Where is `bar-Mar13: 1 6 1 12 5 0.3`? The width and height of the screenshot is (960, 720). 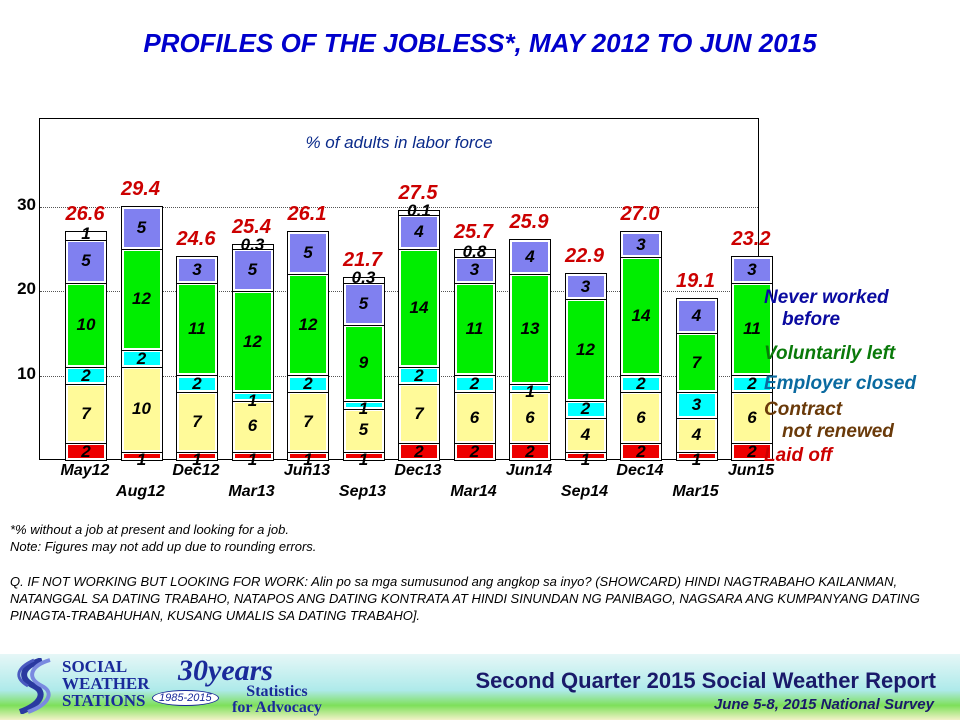
bar-Mar13: 1 6 1 12 5 0.3 is located at coordinates (252, 294).